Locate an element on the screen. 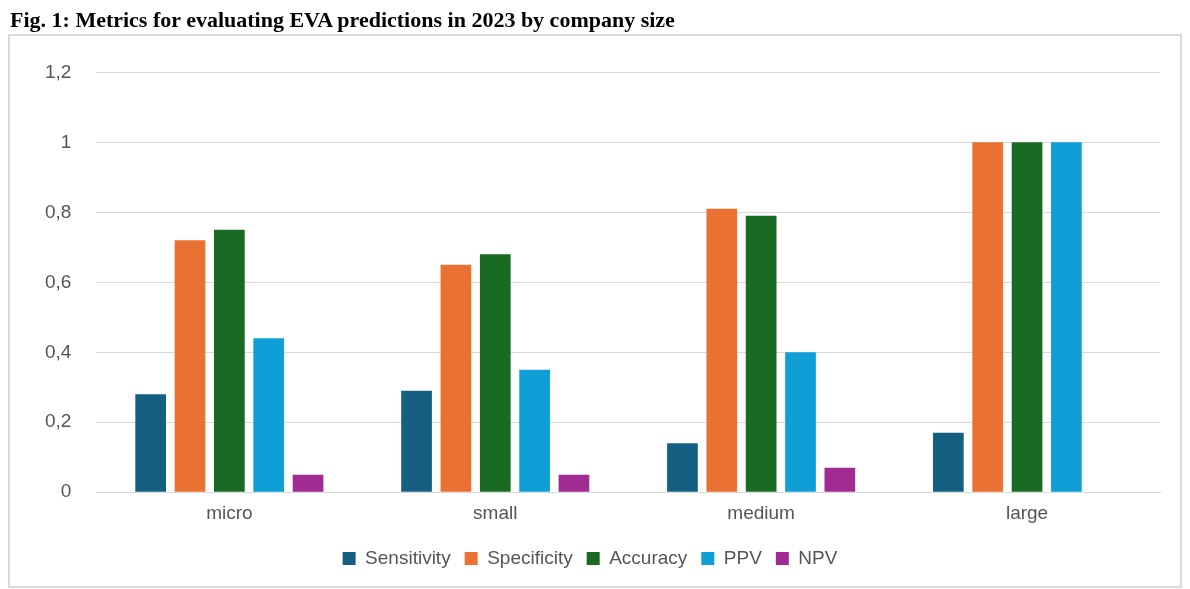  y-tick-label: 0,6 is located at coordinates (58, 281).